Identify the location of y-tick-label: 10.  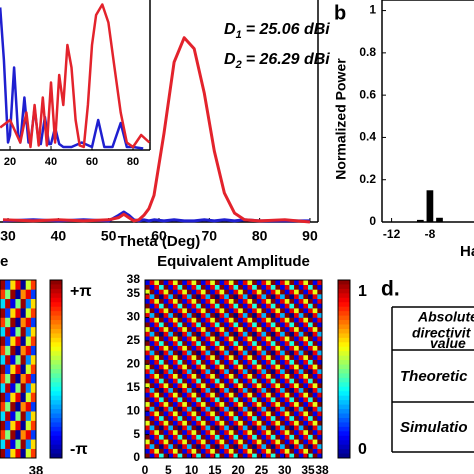
(134, 410).